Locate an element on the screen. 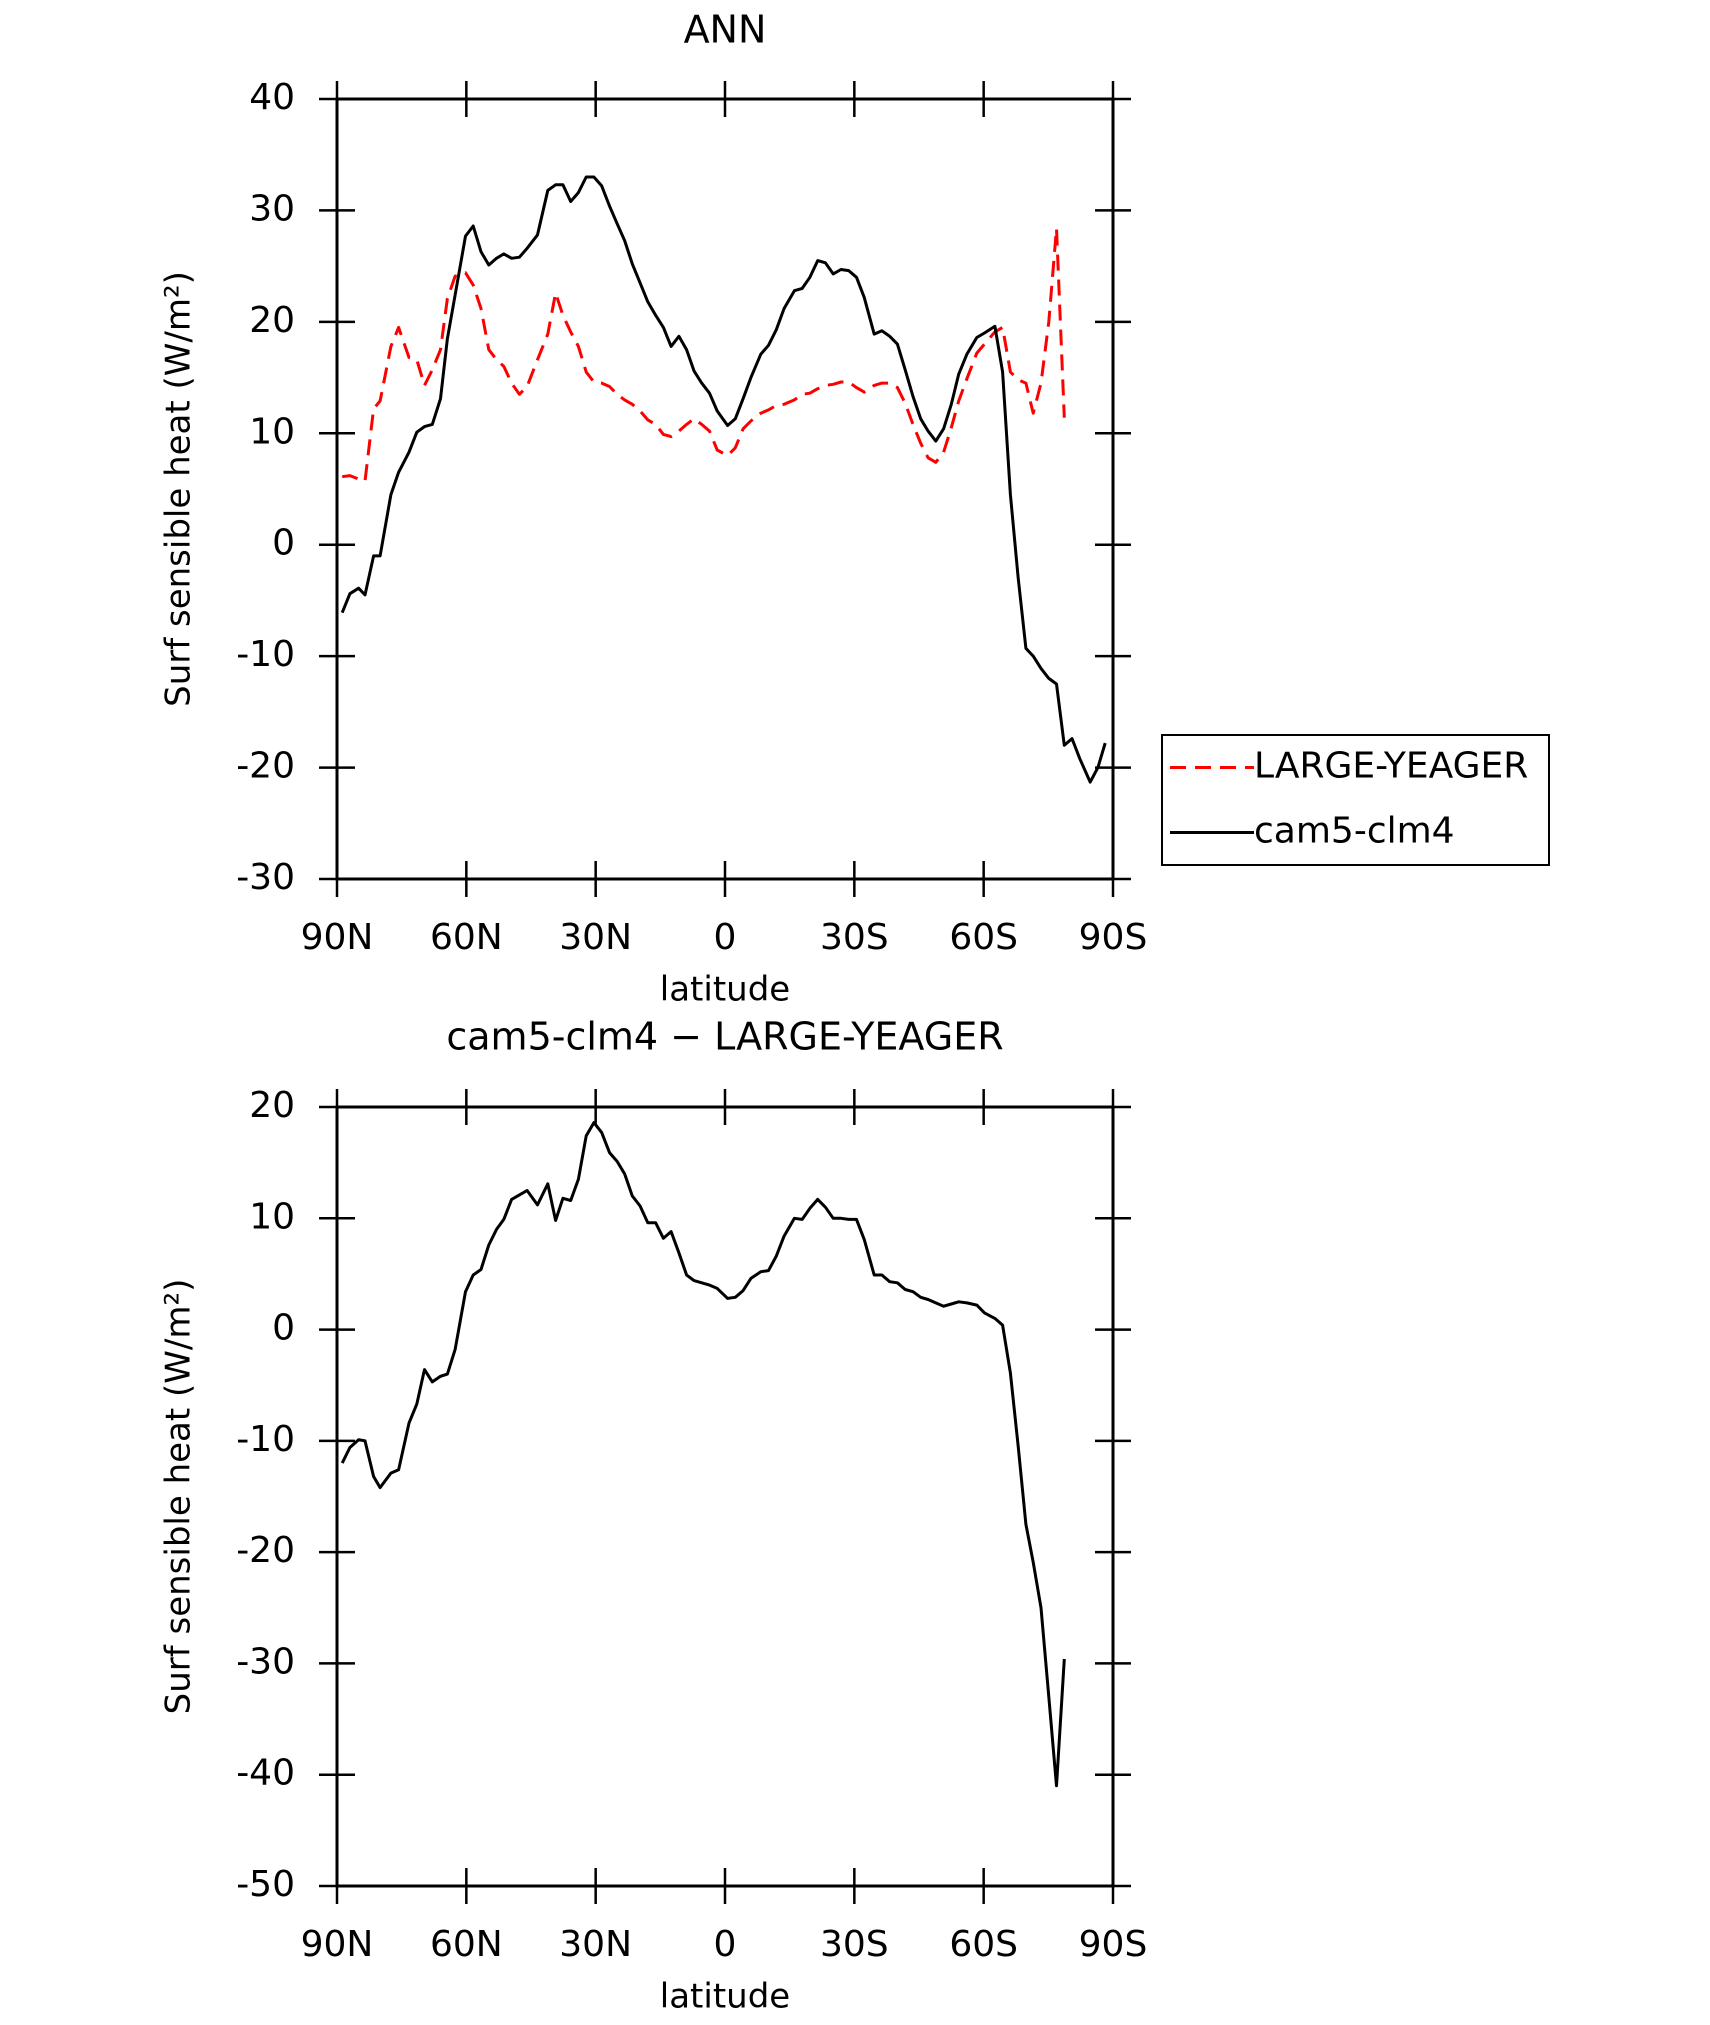 The width and height of the screenshot is (1710, 2025). legend-label: cam5-clm4 is located at coordinates (1354, 831).